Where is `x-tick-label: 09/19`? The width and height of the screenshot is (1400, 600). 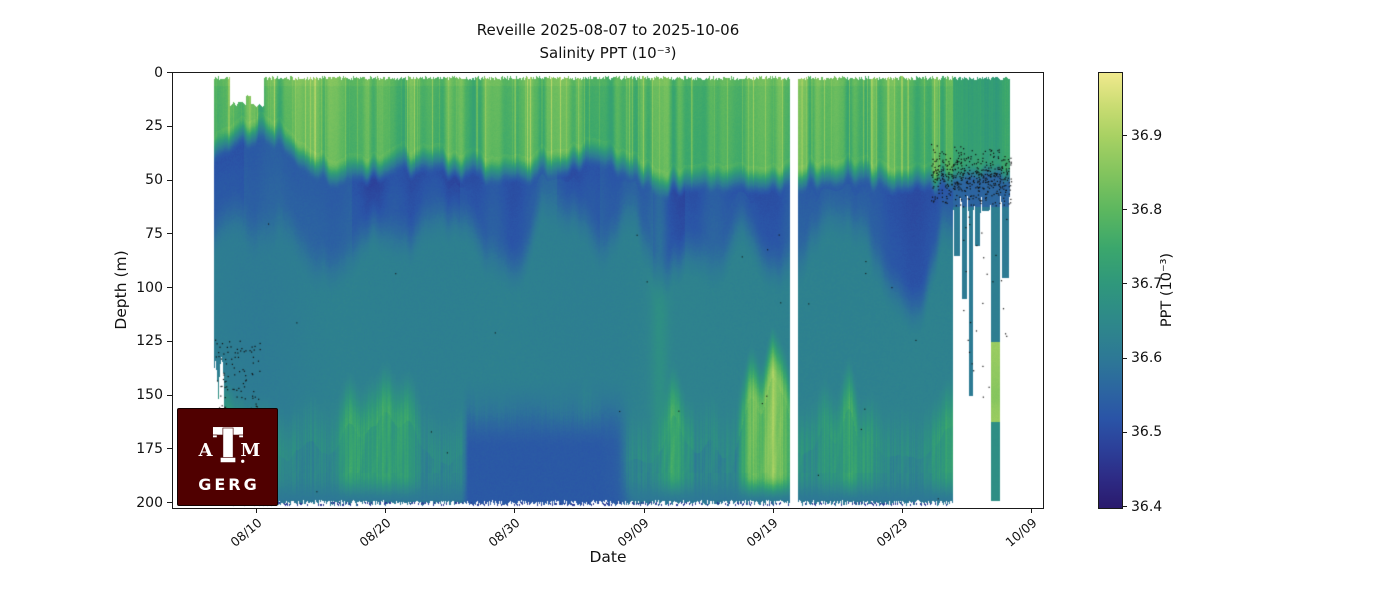 x-tick-label: 09/19 is located at coordinates (762, 532).